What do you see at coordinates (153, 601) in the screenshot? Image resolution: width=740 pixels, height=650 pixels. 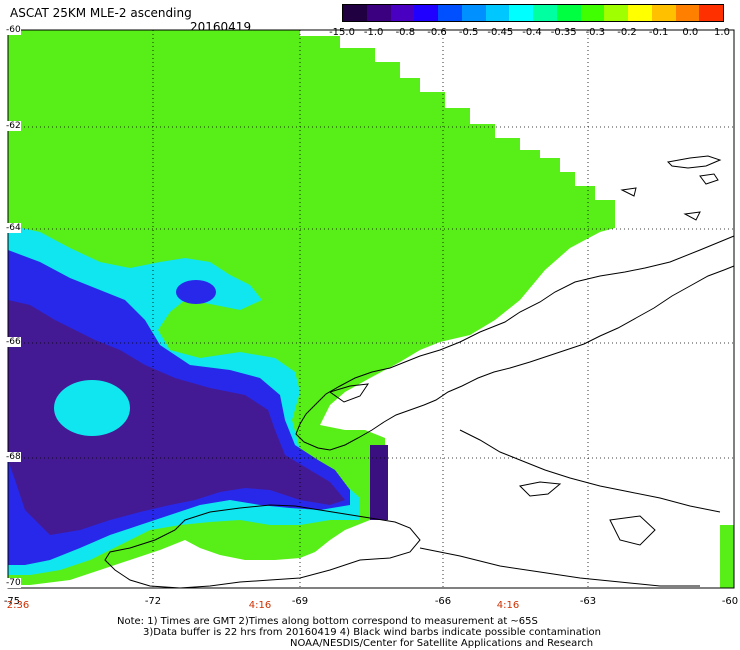 I see `lon-label-72: -72` at bounding box center [153, 601].